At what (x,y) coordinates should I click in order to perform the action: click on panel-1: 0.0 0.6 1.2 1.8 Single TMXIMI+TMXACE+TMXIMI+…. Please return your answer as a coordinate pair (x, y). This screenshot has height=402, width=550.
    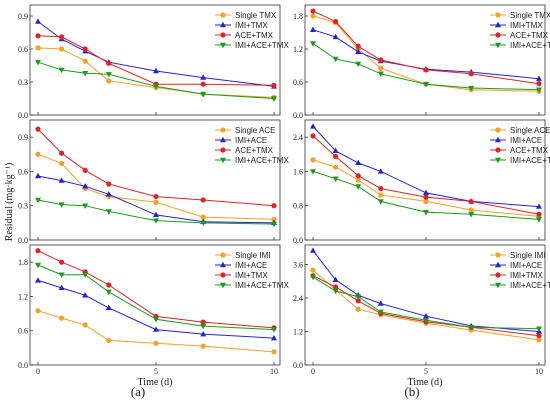
    Looking at the image, I should click on (421, 62).